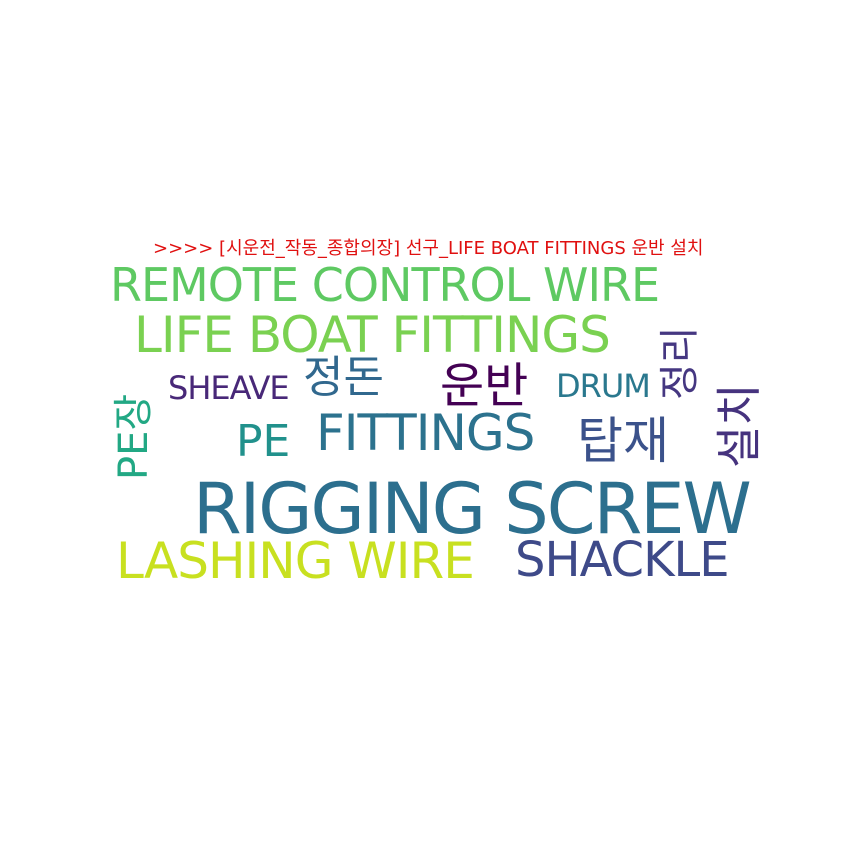  I want to click on word-tapjae: 탑재, so click(623, 441).